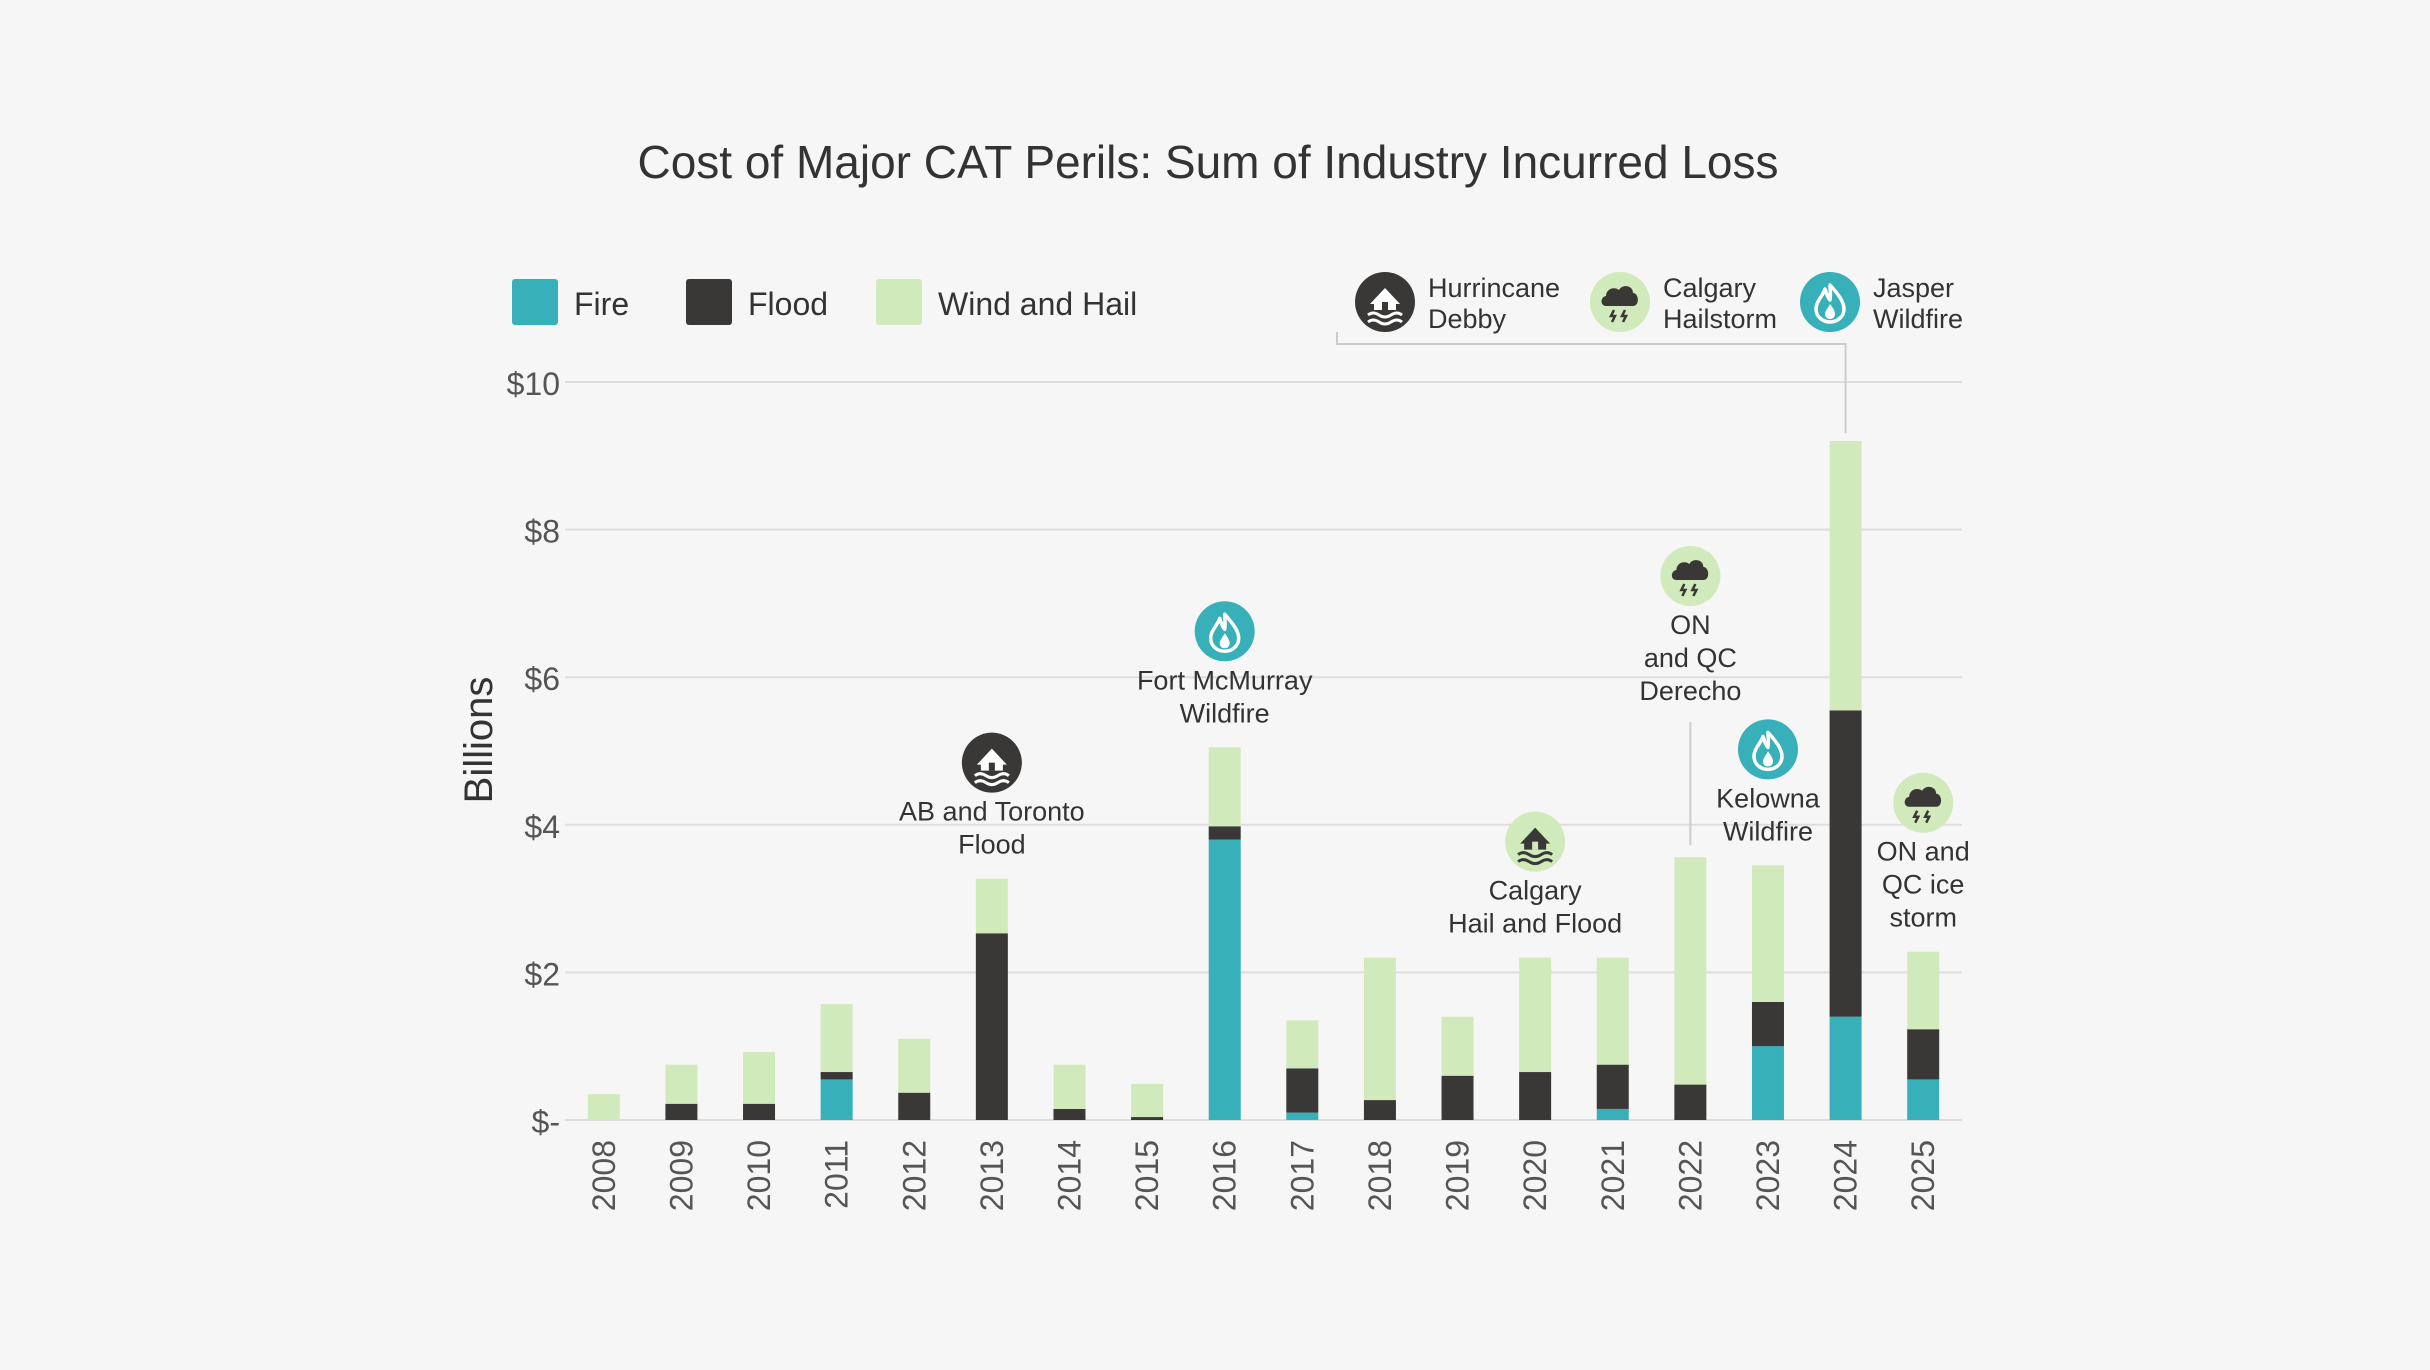 This screenshot has width=2430, height=1370. I want to click on y-tick-label: $-, so click(546, 1122).